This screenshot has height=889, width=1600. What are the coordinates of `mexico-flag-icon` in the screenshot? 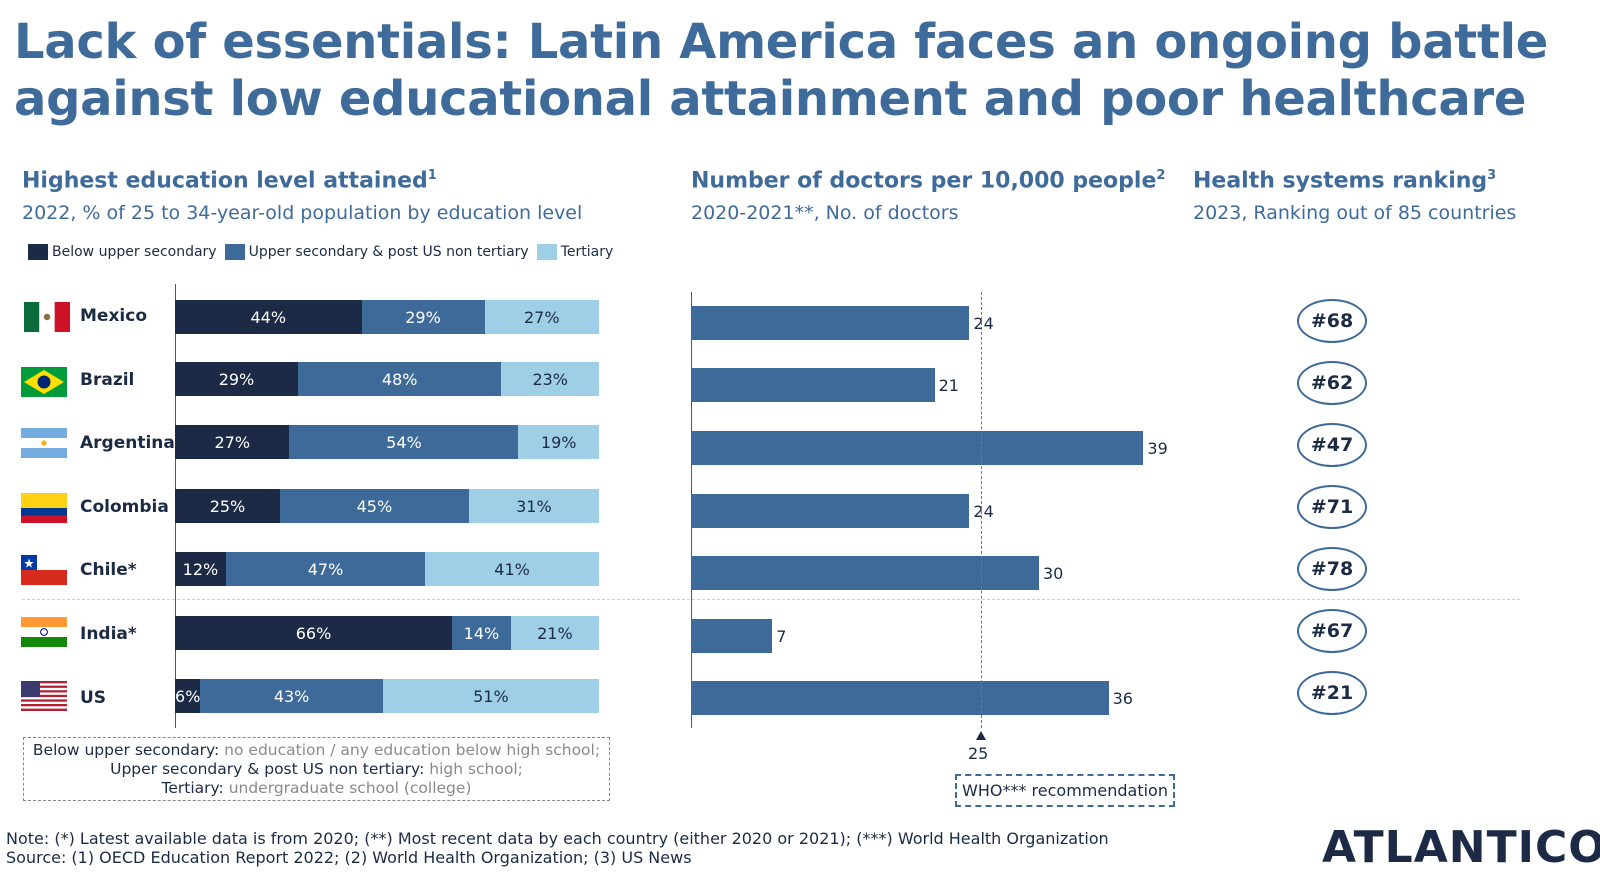 It's located at (47, 317).